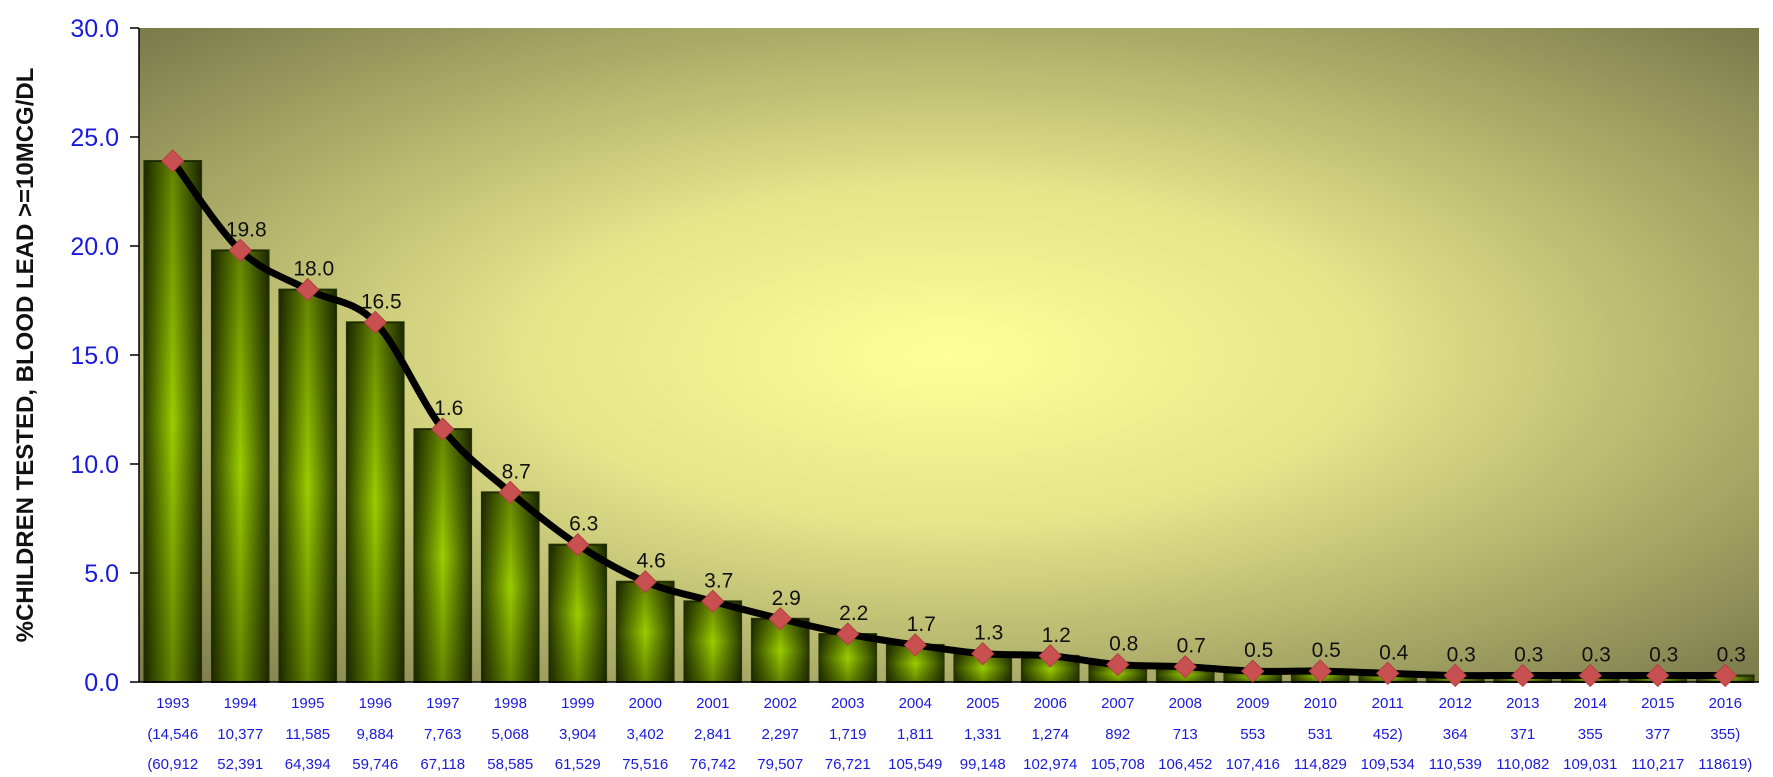  I want to click on x-label-total: 76,721, so click(848, 764).